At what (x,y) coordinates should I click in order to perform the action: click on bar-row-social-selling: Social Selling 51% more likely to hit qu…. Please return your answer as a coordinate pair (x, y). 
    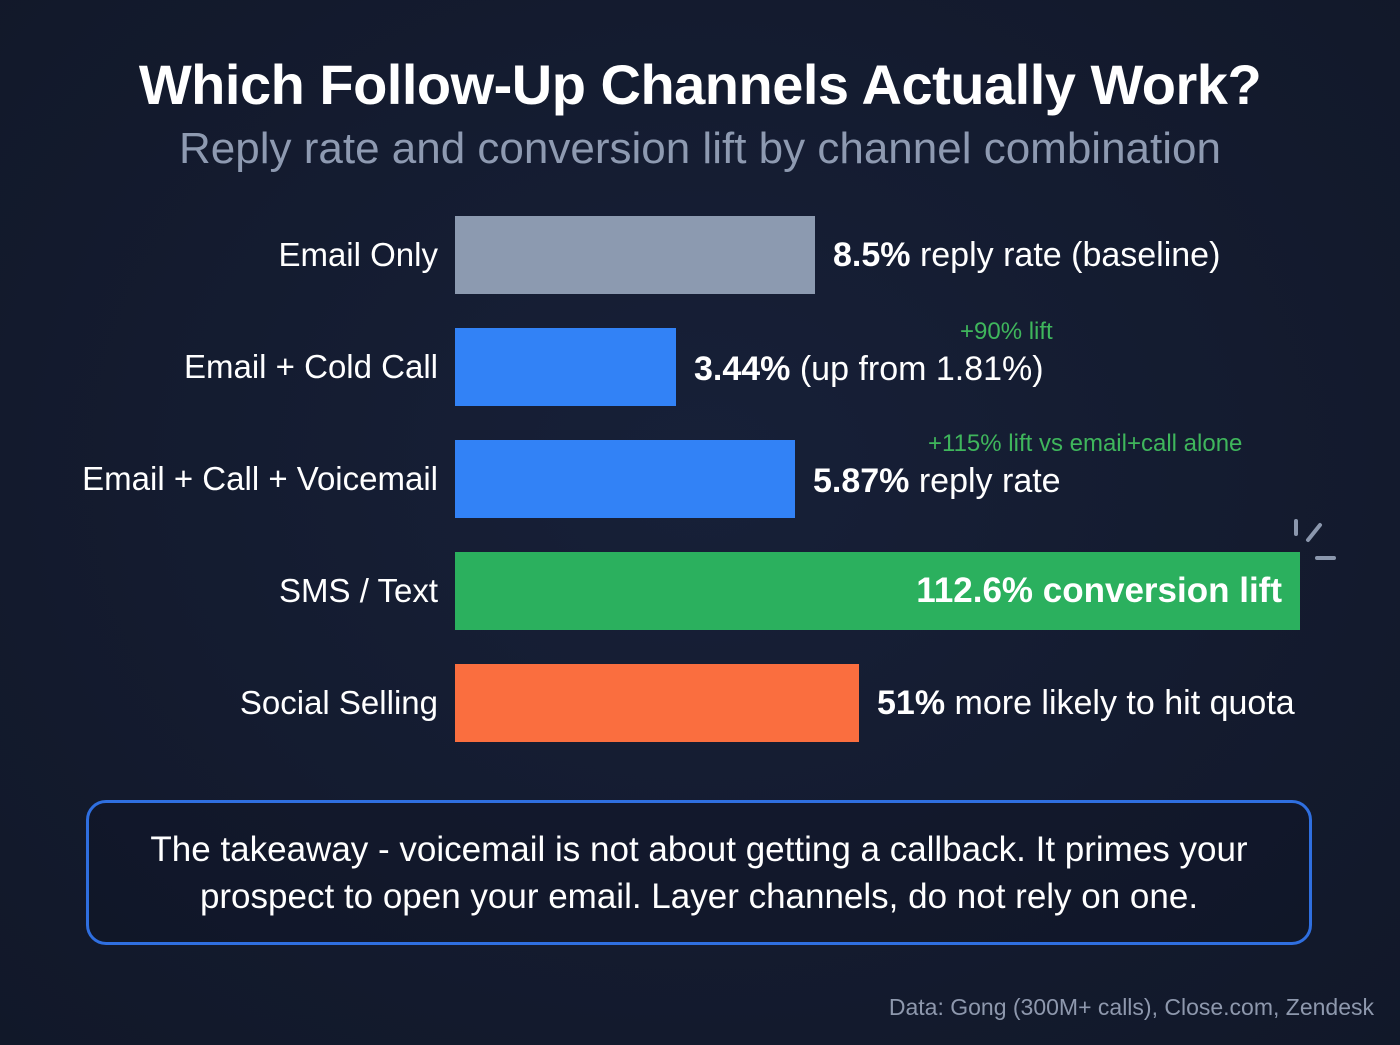
    Looking at the image, I should click on (700, 704).